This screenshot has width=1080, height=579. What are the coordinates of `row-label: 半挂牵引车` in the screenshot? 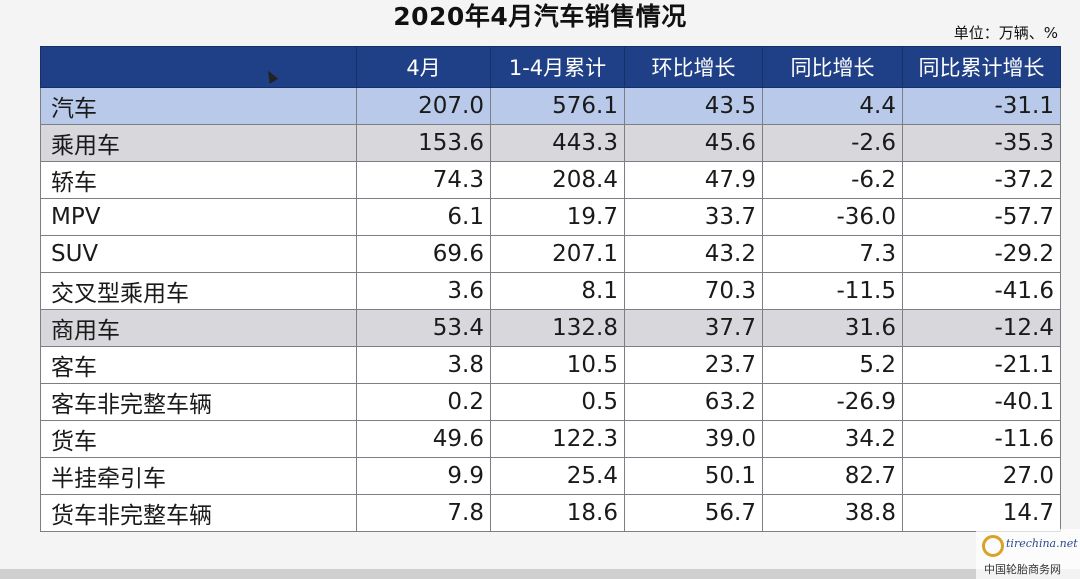 It's located at (198, 476).